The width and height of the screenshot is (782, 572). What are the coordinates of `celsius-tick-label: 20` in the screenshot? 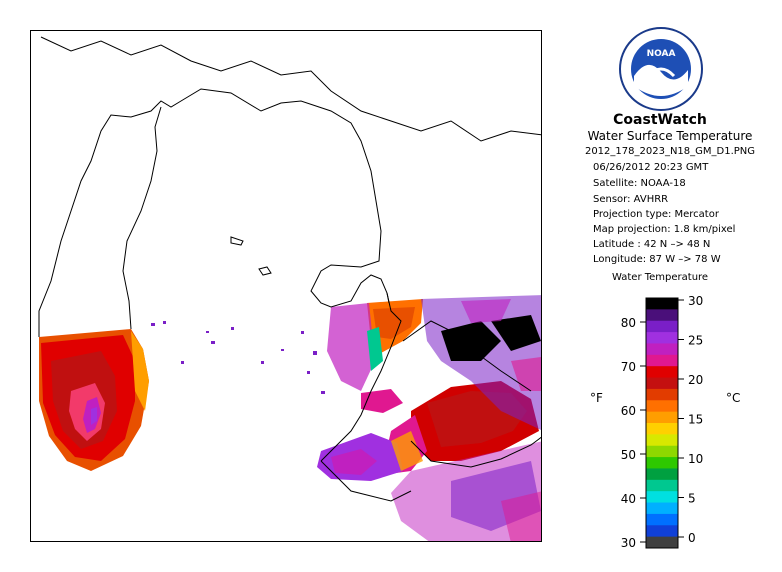 It's located at (695, 380).